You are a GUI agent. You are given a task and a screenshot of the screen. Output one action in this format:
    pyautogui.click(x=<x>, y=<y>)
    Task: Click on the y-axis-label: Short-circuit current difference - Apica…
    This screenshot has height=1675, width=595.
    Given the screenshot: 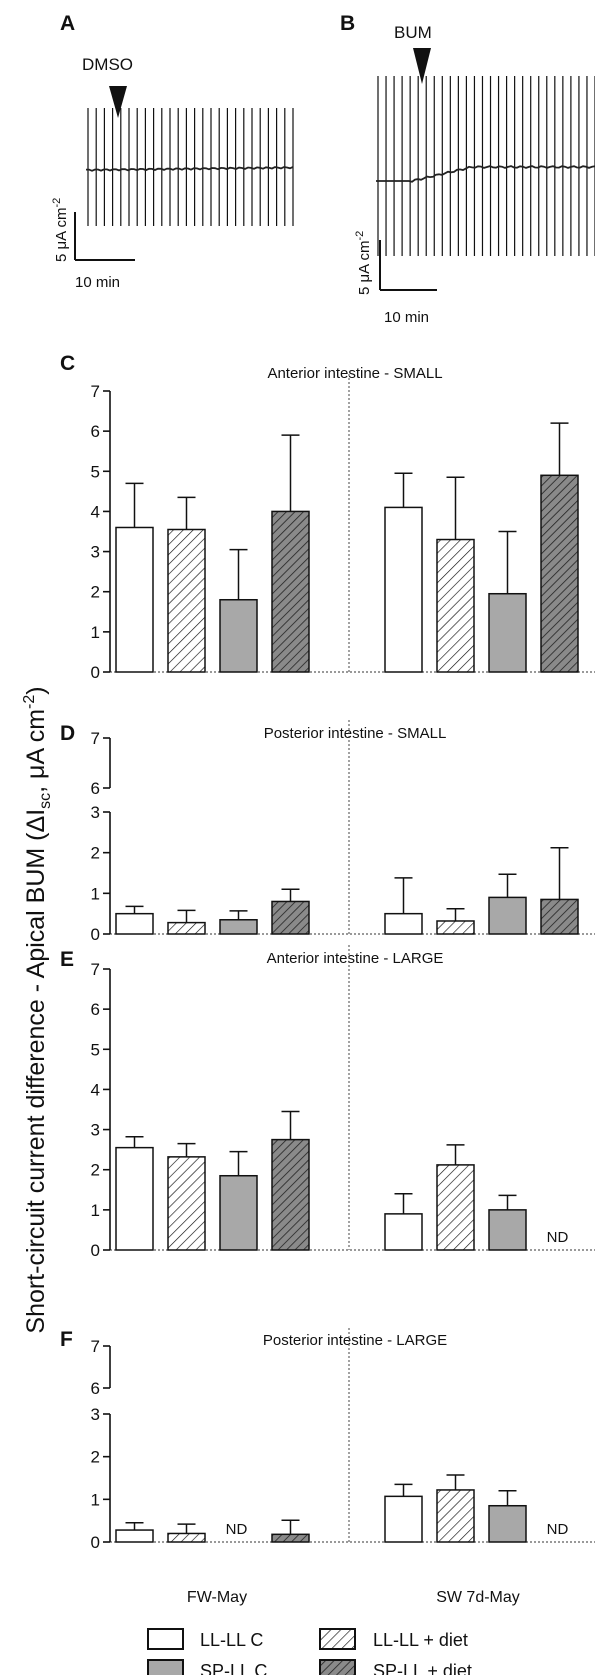 What is the action you would take?
    pyautogui.click(x=37, y=1009)
    